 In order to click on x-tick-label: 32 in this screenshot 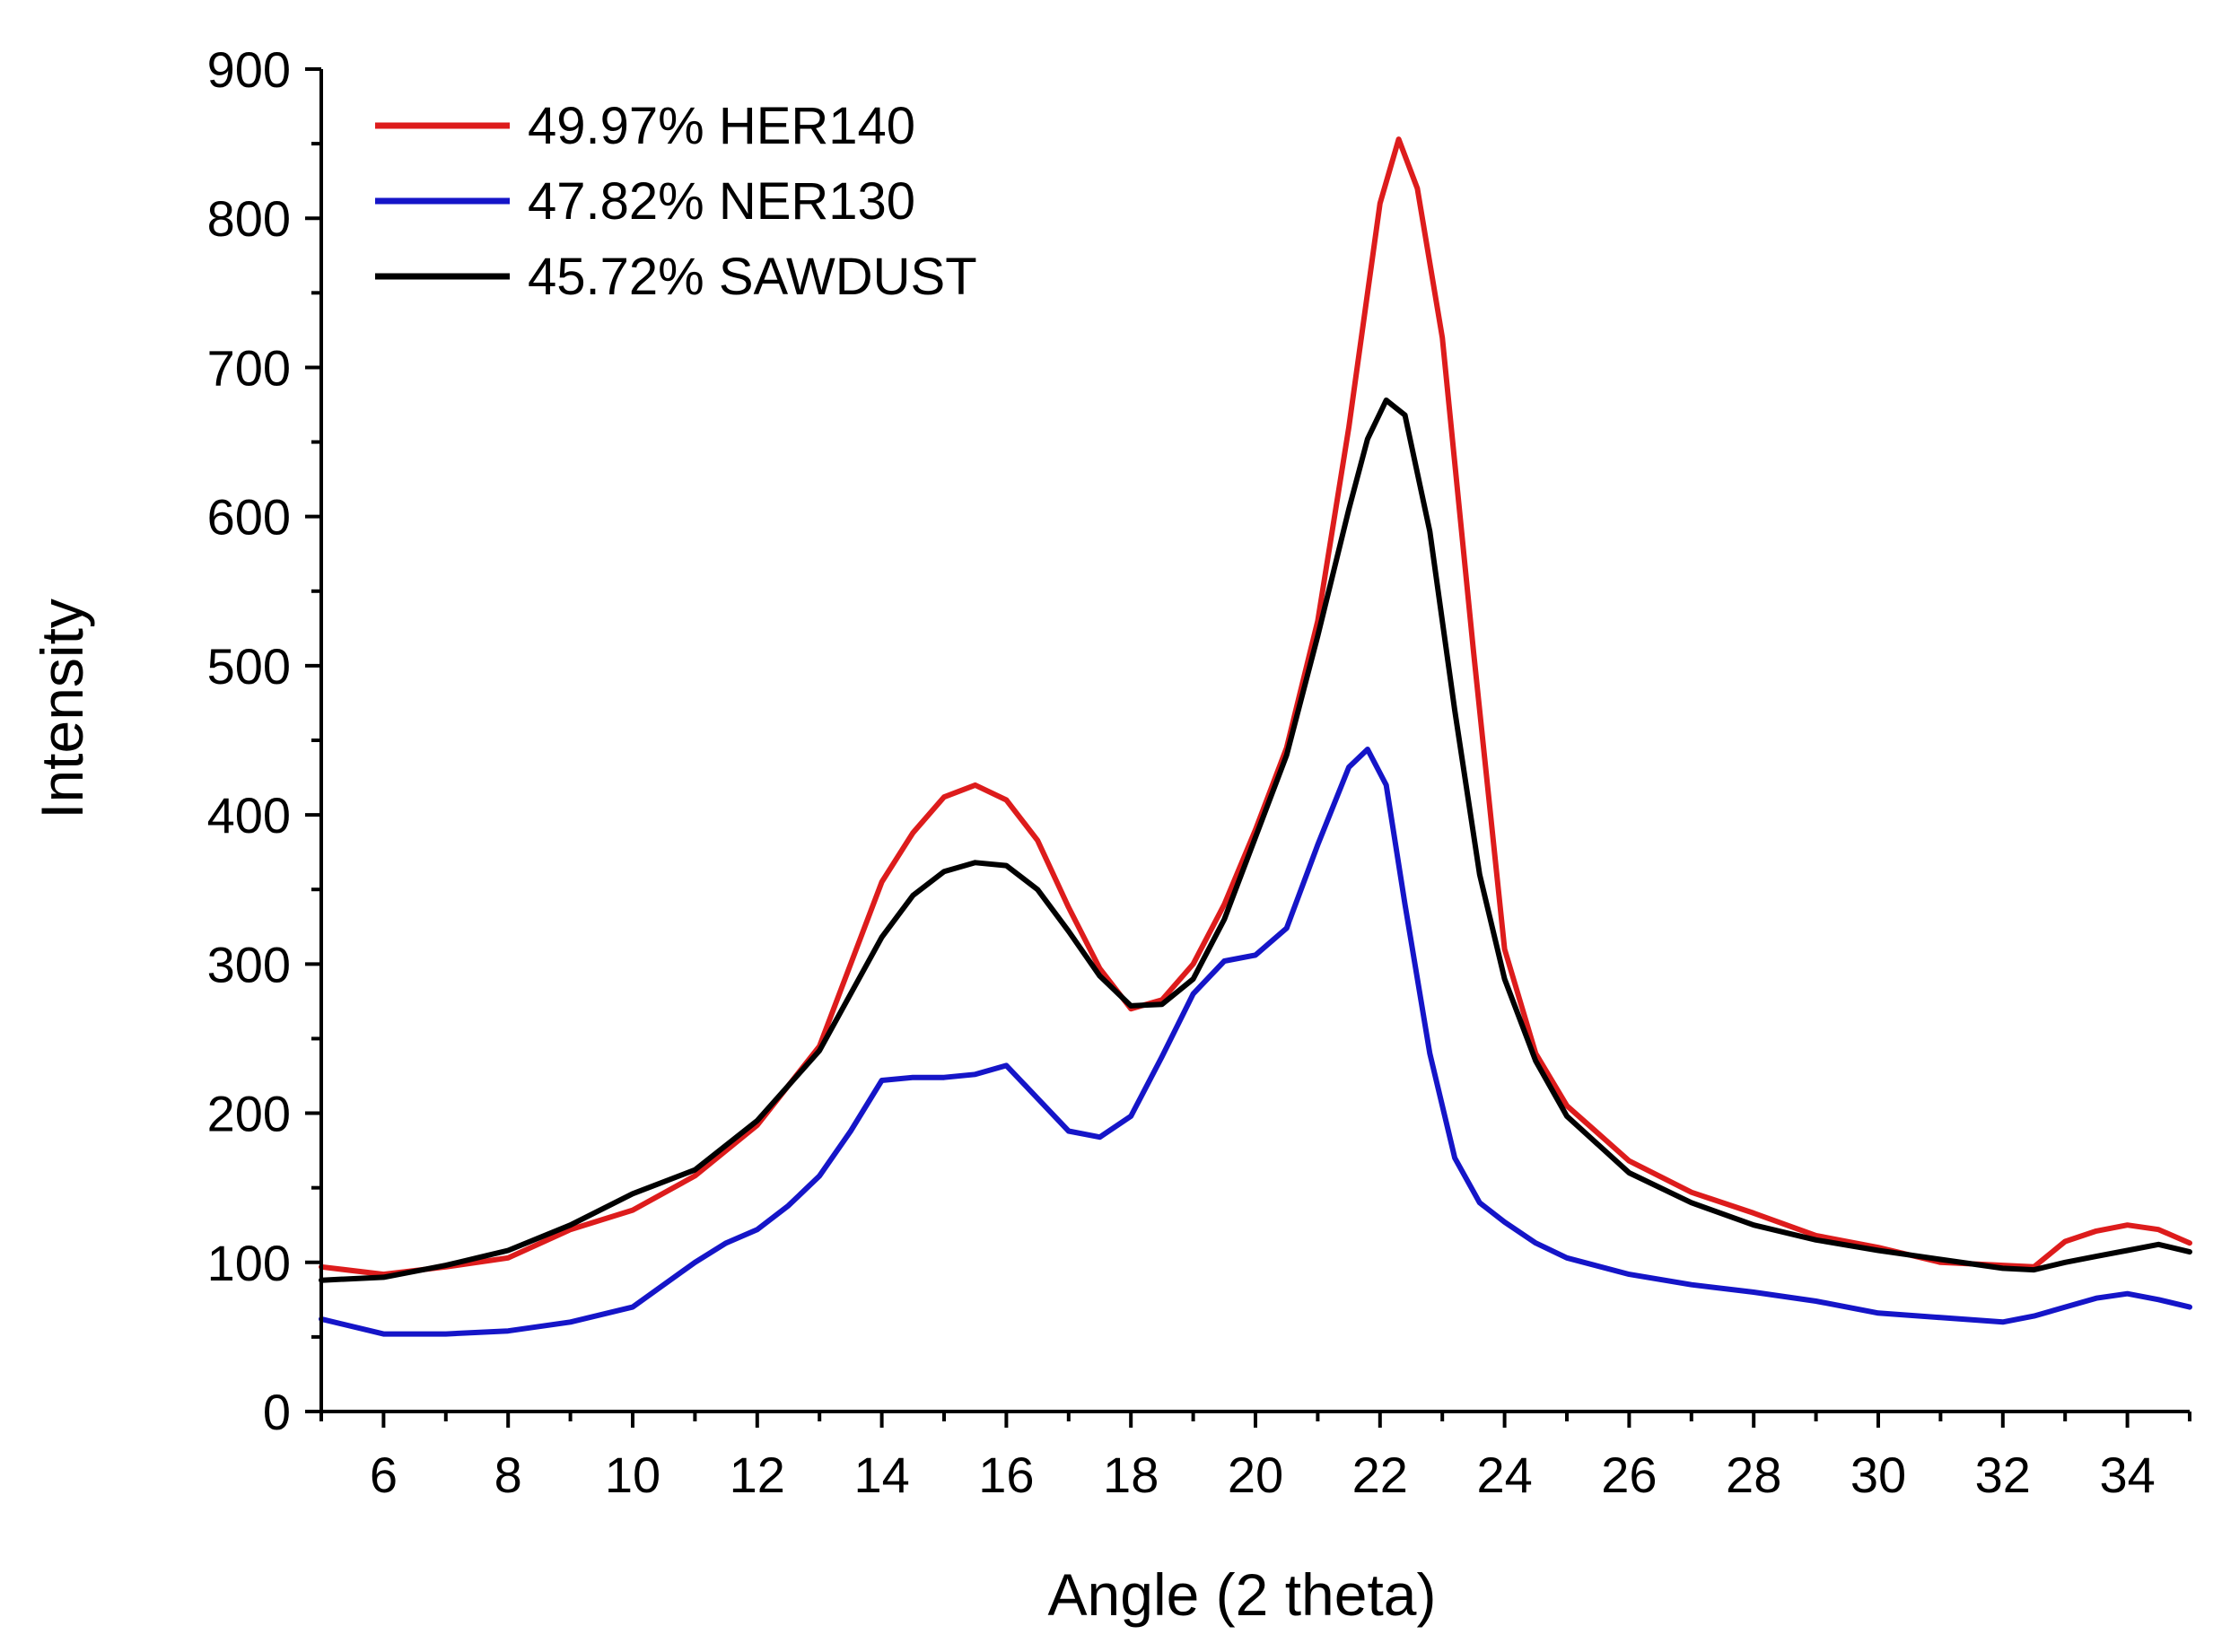, I will do `click(2003, 1475)`.